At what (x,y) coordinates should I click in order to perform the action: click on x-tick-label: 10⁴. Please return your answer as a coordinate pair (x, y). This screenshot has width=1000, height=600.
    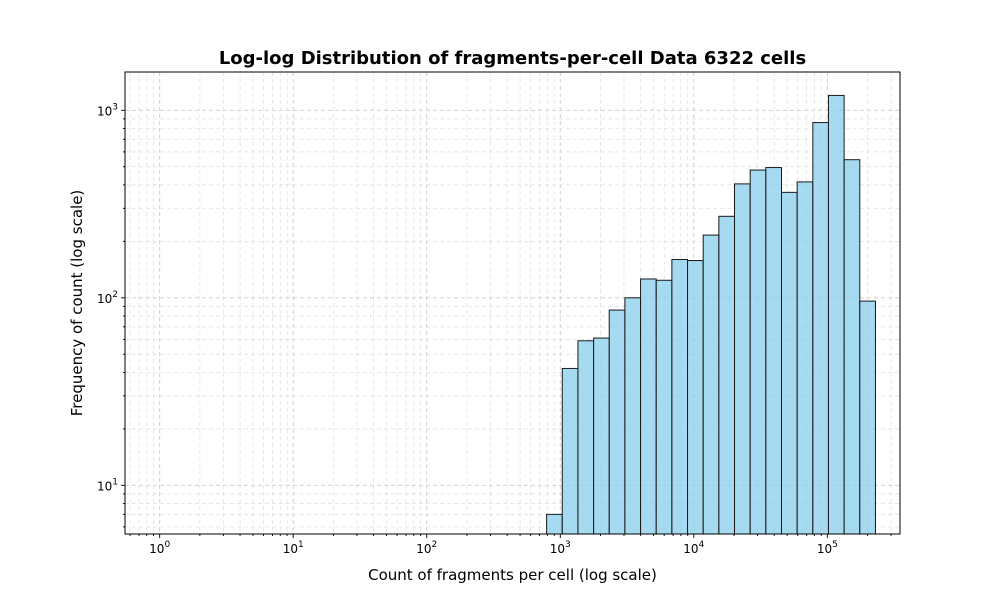
    Looking at the image, I should click on (693, 548).